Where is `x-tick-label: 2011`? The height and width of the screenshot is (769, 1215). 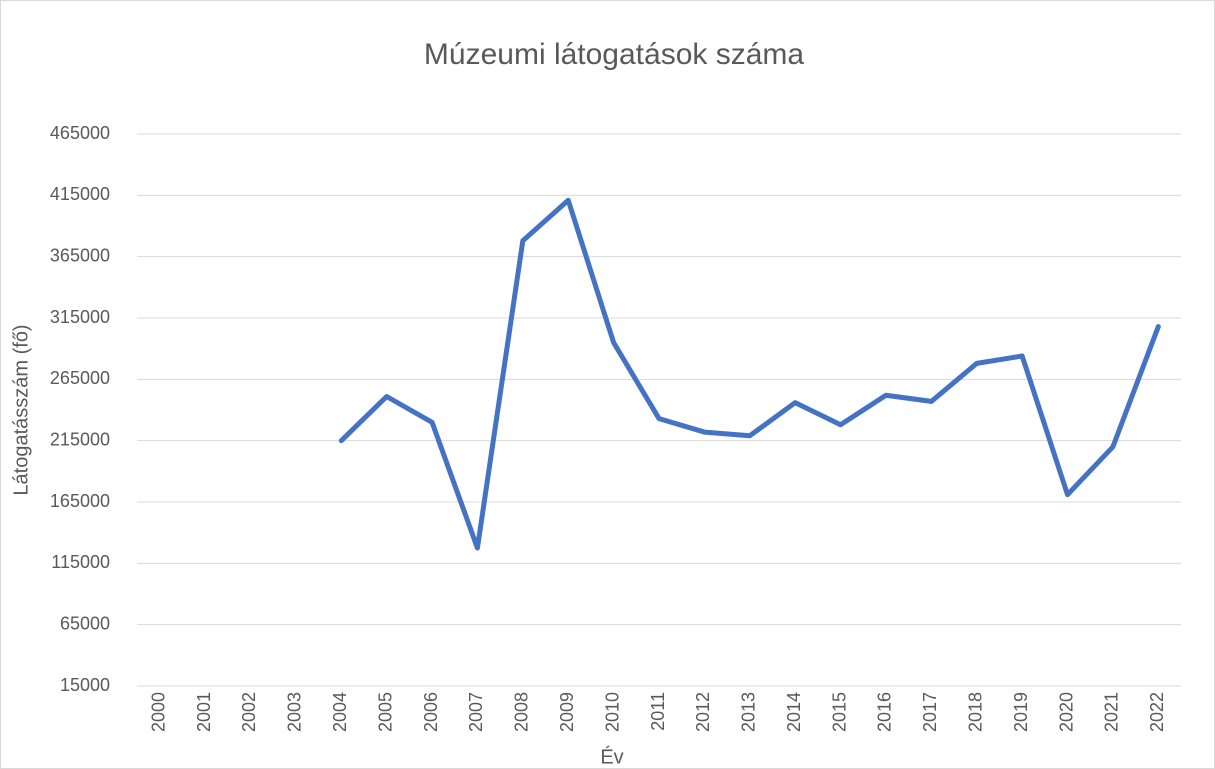 x-tick-label: 2011 is located at coordinates (658, 711).